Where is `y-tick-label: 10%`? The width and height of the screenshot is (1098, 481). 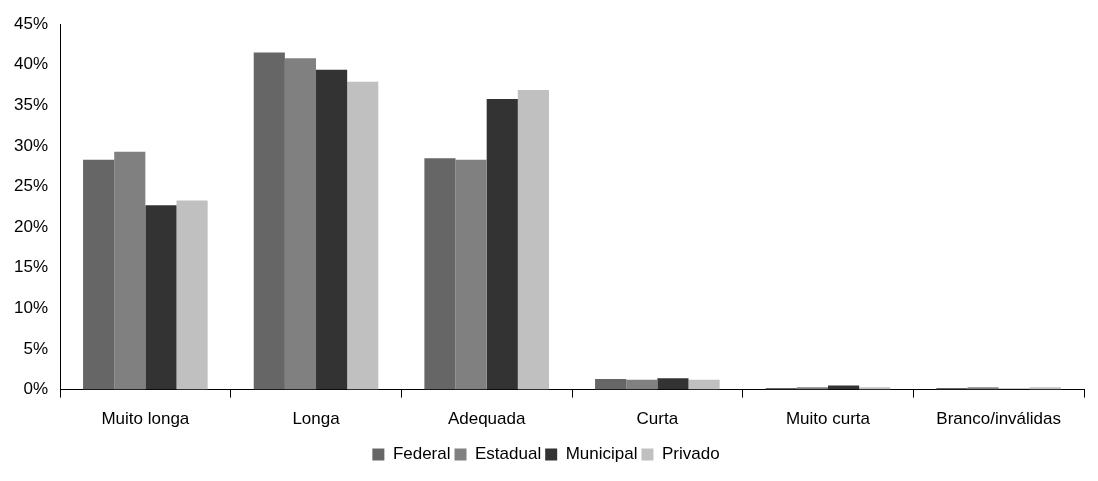
y-tick-label: 10% is located at coordinates (31, 308).